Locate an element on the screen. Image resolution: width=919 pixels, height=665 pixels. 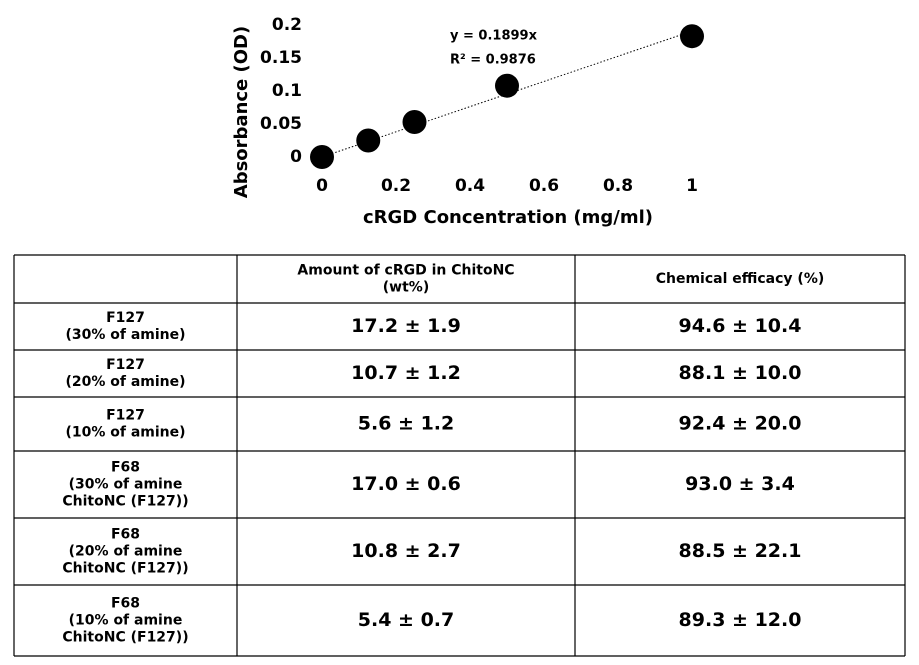
table-value: 94.6 ± 10.4 is located at coordinates (740, 326).